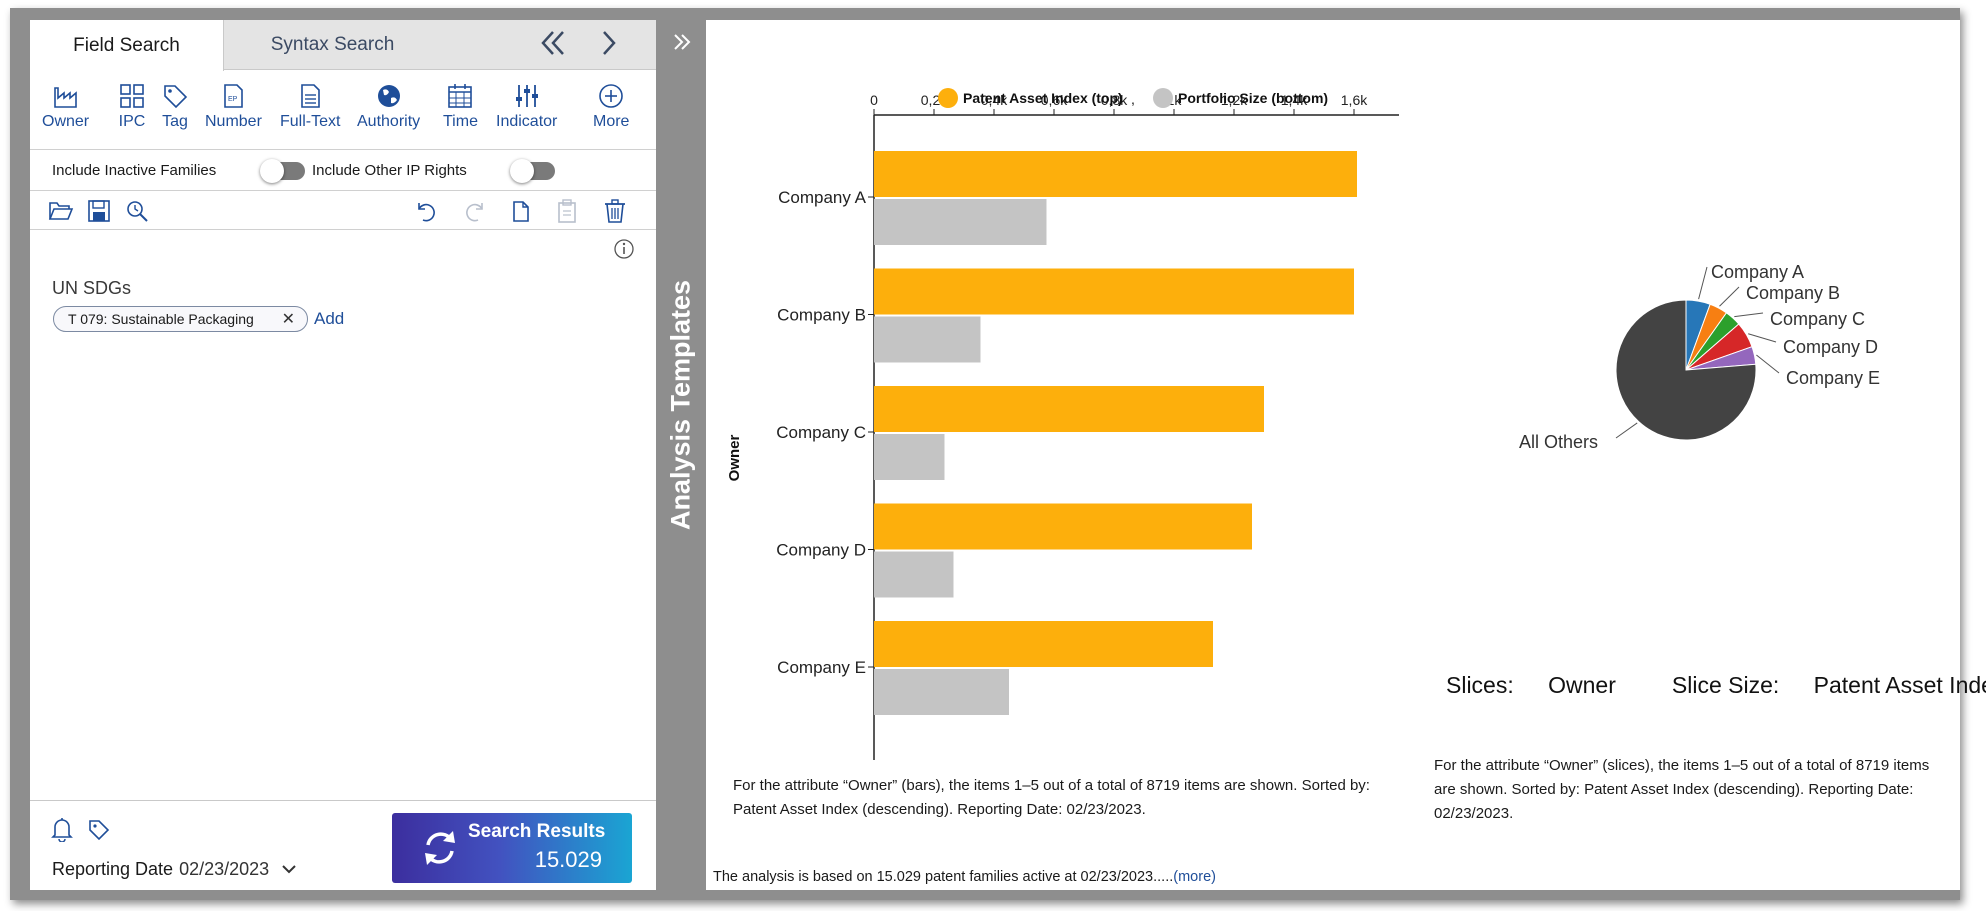 The image size is (1986, 911). What do you see at coordinates (329, 318) in the screenshot?
I see `add-link: Add` at bounding box center [329, 318].